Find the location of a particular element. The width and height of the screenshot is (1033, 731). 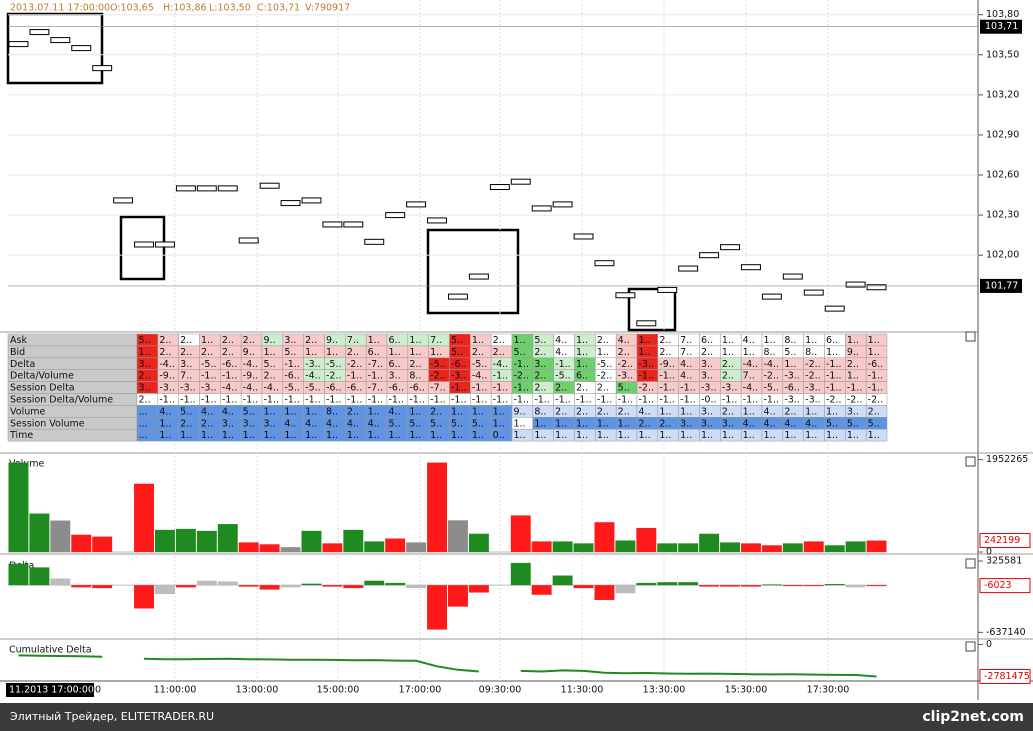

header-item: H:103,86 is located at coordinates (185, 8).